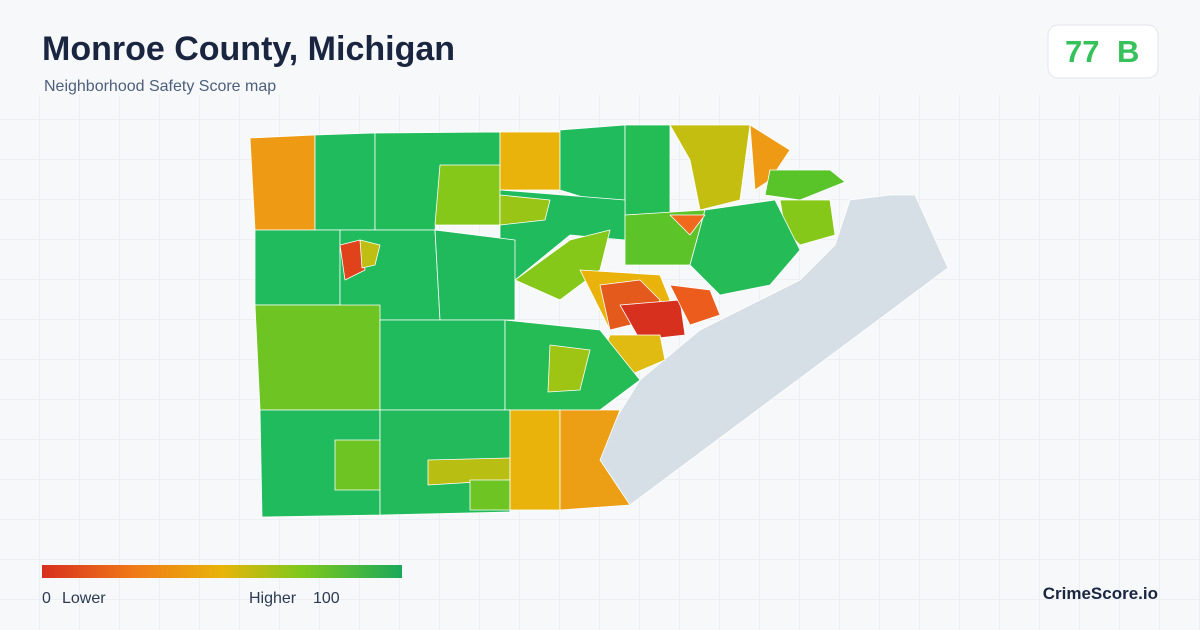 Image resolution: width=1200 pixels, height=630 pixels. Describe the element at coordinates (84, 598) in the screenshot. I see `legend-min-label: Lower` at that location.